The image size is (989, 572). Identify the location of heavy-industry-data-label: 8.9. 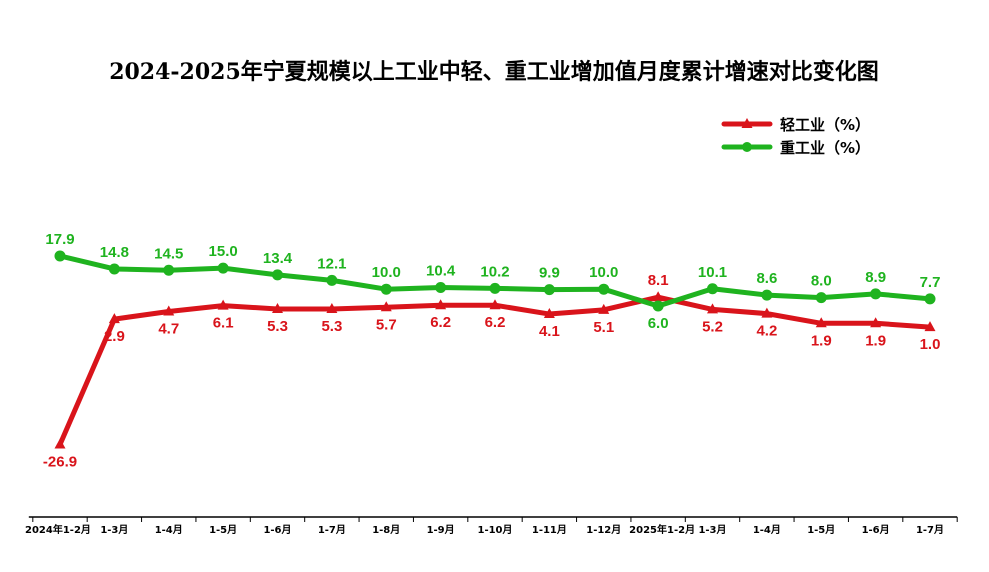
(875, 277).